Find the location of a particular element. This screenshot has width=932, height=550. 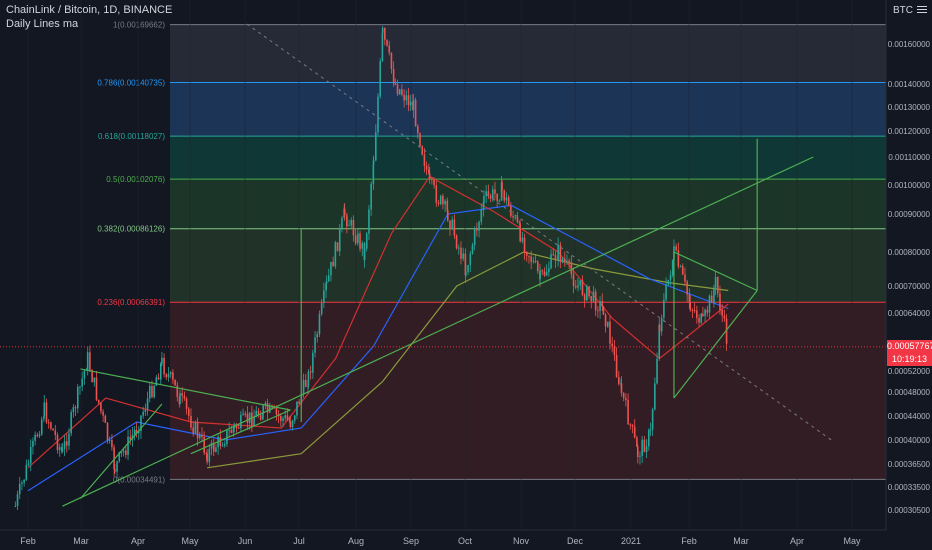

time-tick-label: May is located at coordinates (190, 541).